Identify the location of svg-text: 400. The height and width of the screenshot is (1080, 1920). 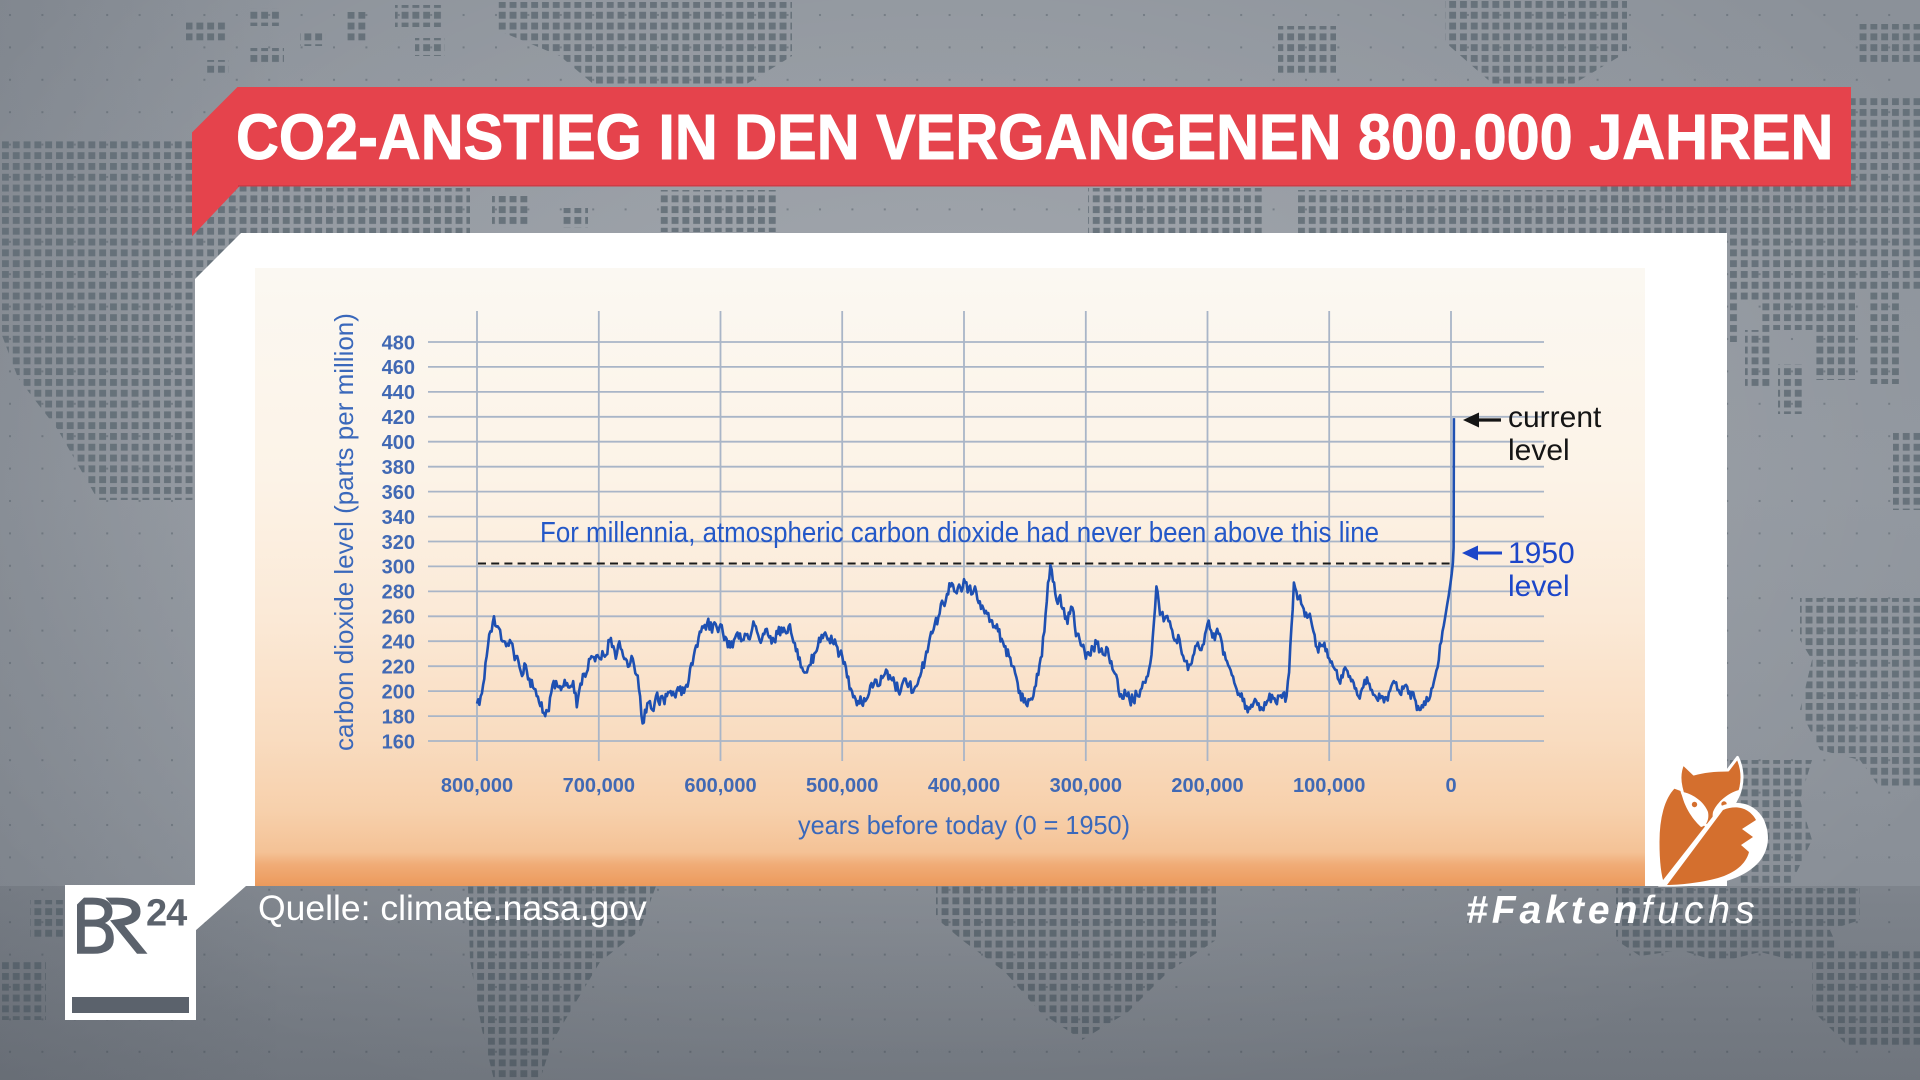
(398, 443).